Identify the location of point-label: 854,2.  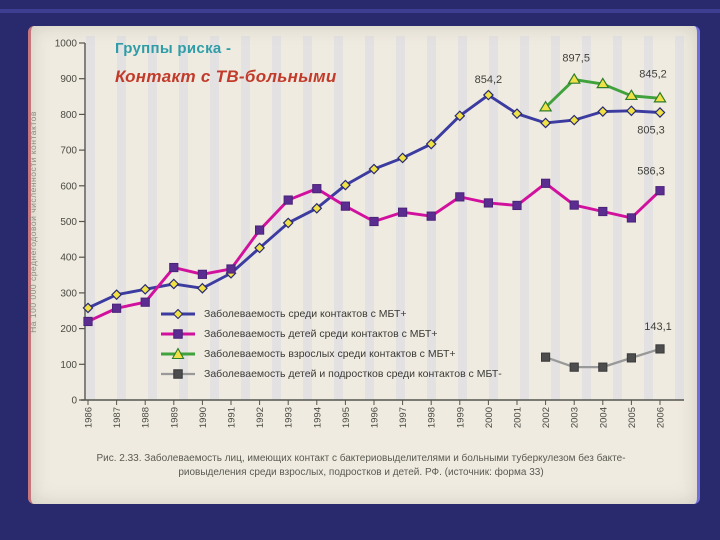
(489, 80).